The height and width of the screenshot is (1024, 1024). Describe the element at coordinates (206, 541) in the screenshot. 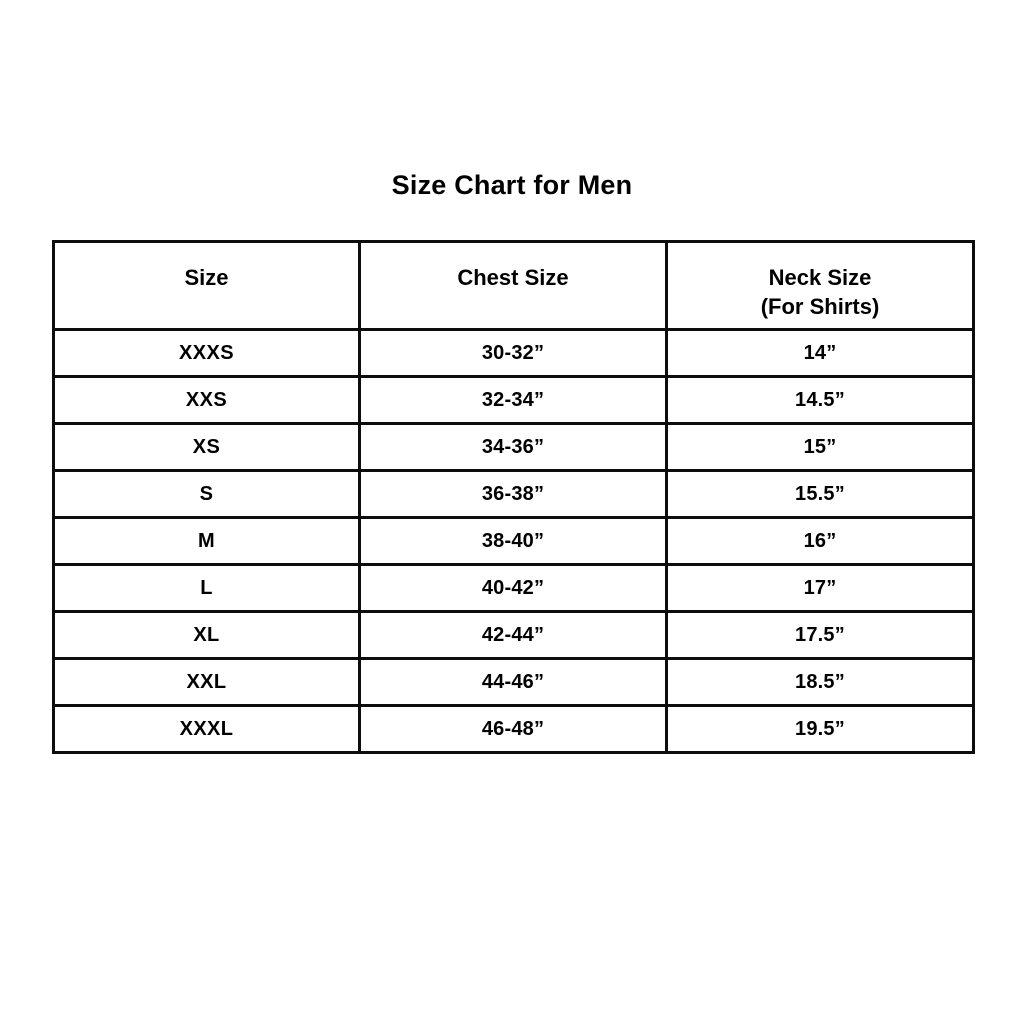

I see `cell-size: M` at that location.